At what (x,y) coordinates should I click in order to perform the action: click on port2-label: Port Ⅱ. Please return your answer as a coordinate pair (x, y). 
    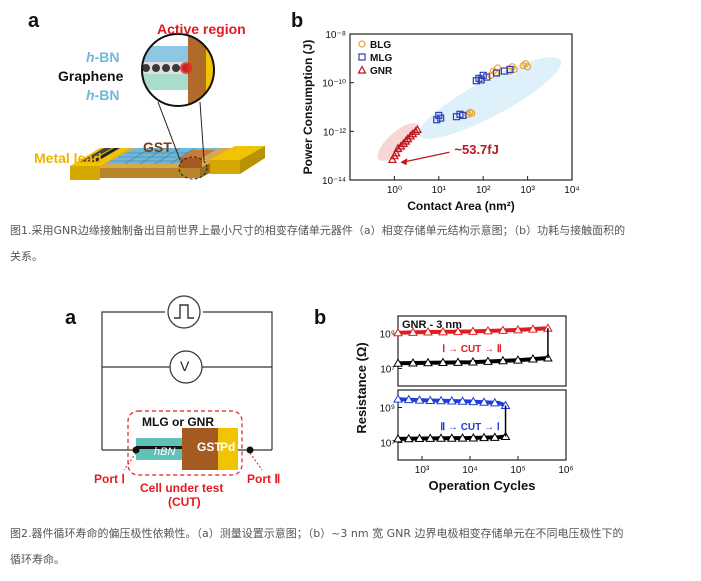
    Looking at the image, I should click on (264, 479).